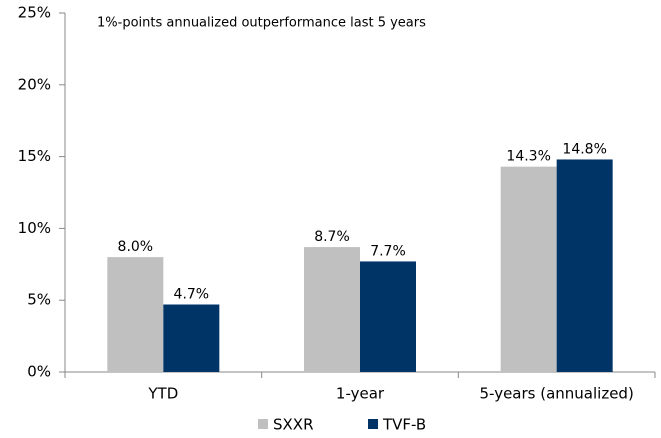 This screenshot has width=661, height=438. What do you see at coordinates (404, 425) in the screenshot?
I see `legend-label: TVF-B` at bounding box center [404, 425].